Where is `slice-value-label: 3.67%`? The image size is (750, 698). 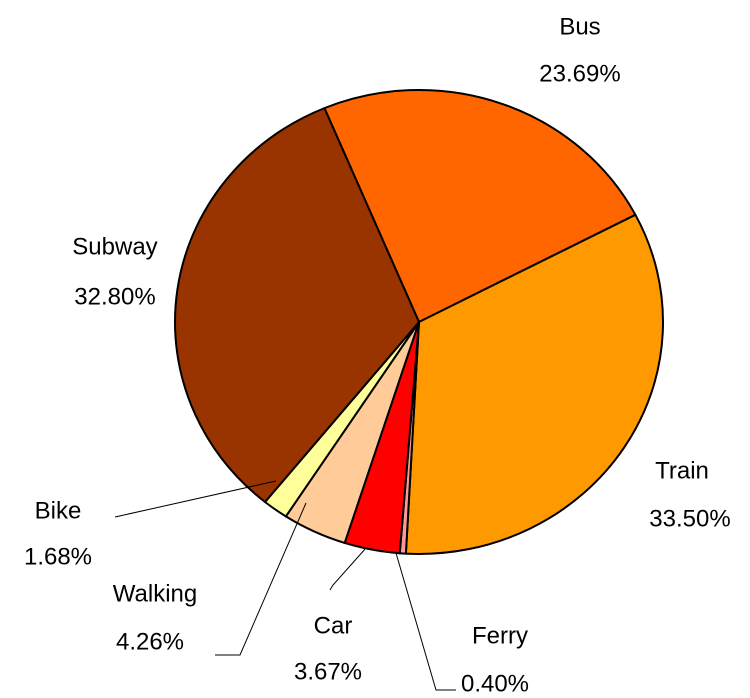 slice-value-label: 3.67% is located at coordinates (328, 671).